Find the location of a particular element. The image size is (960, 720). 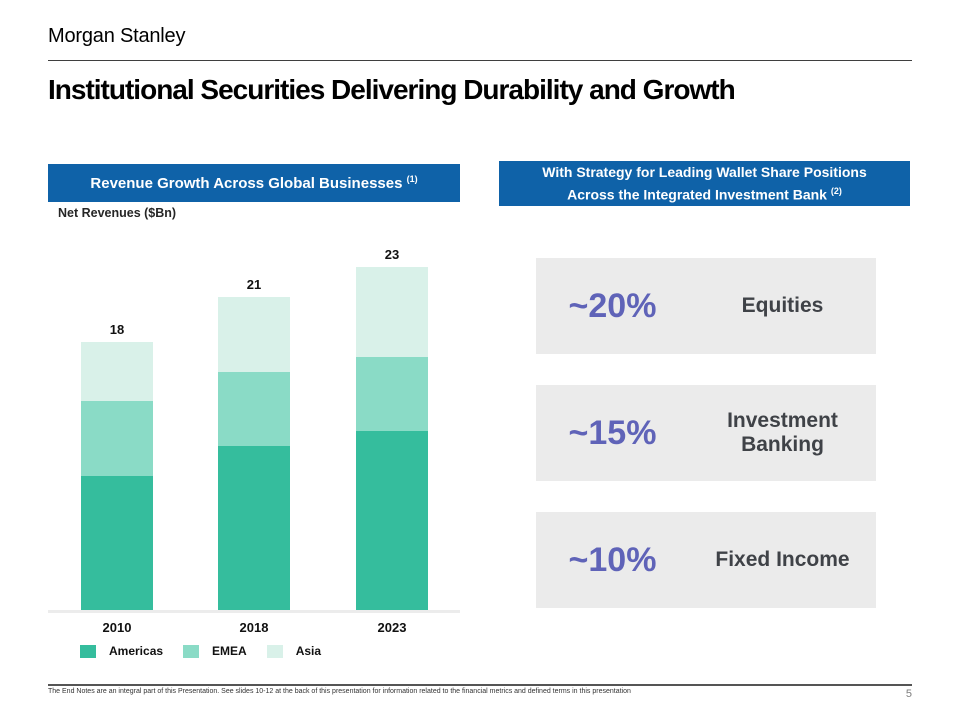

card-percent: ~15% is located at coordinates (612, 432).